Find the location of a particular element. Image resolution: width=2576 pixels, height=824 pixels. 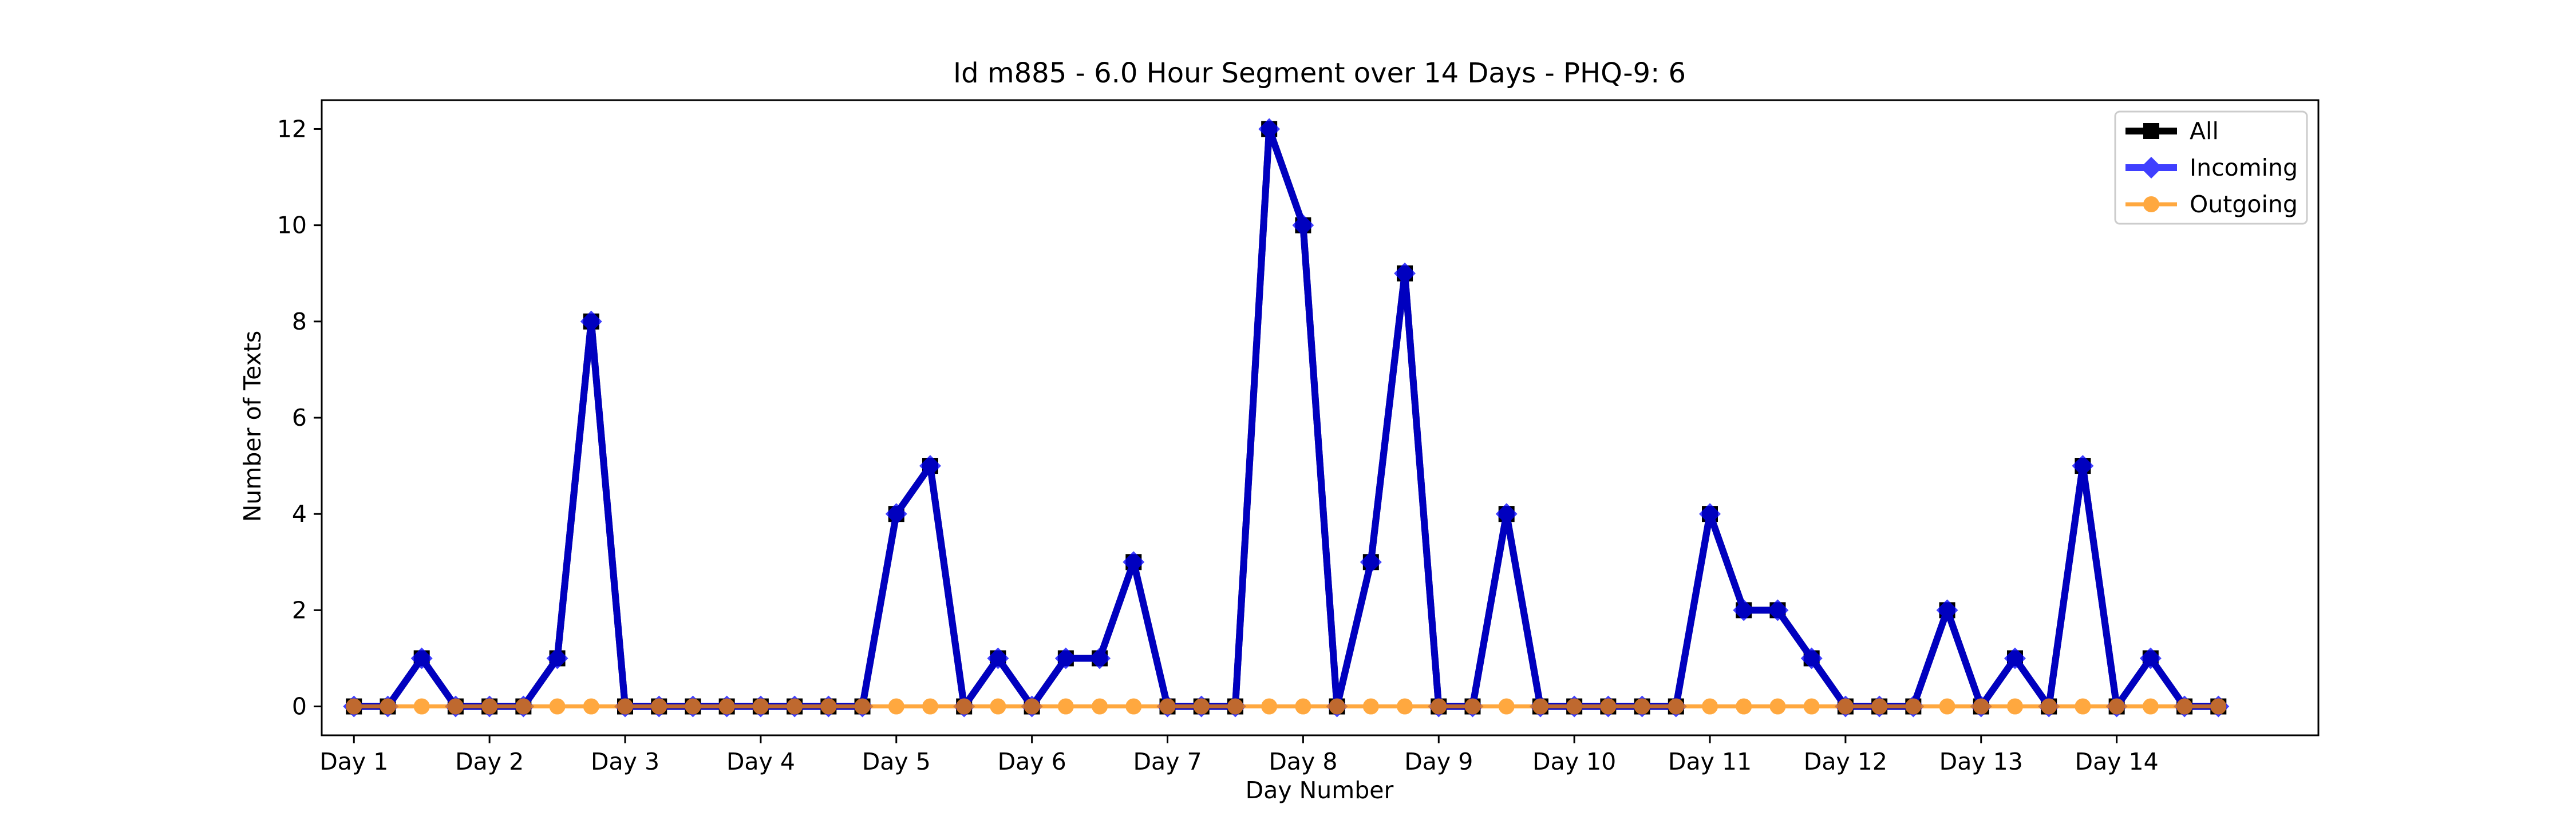

x-tick-label: Day 7 is located at coordinates (1167, 761).